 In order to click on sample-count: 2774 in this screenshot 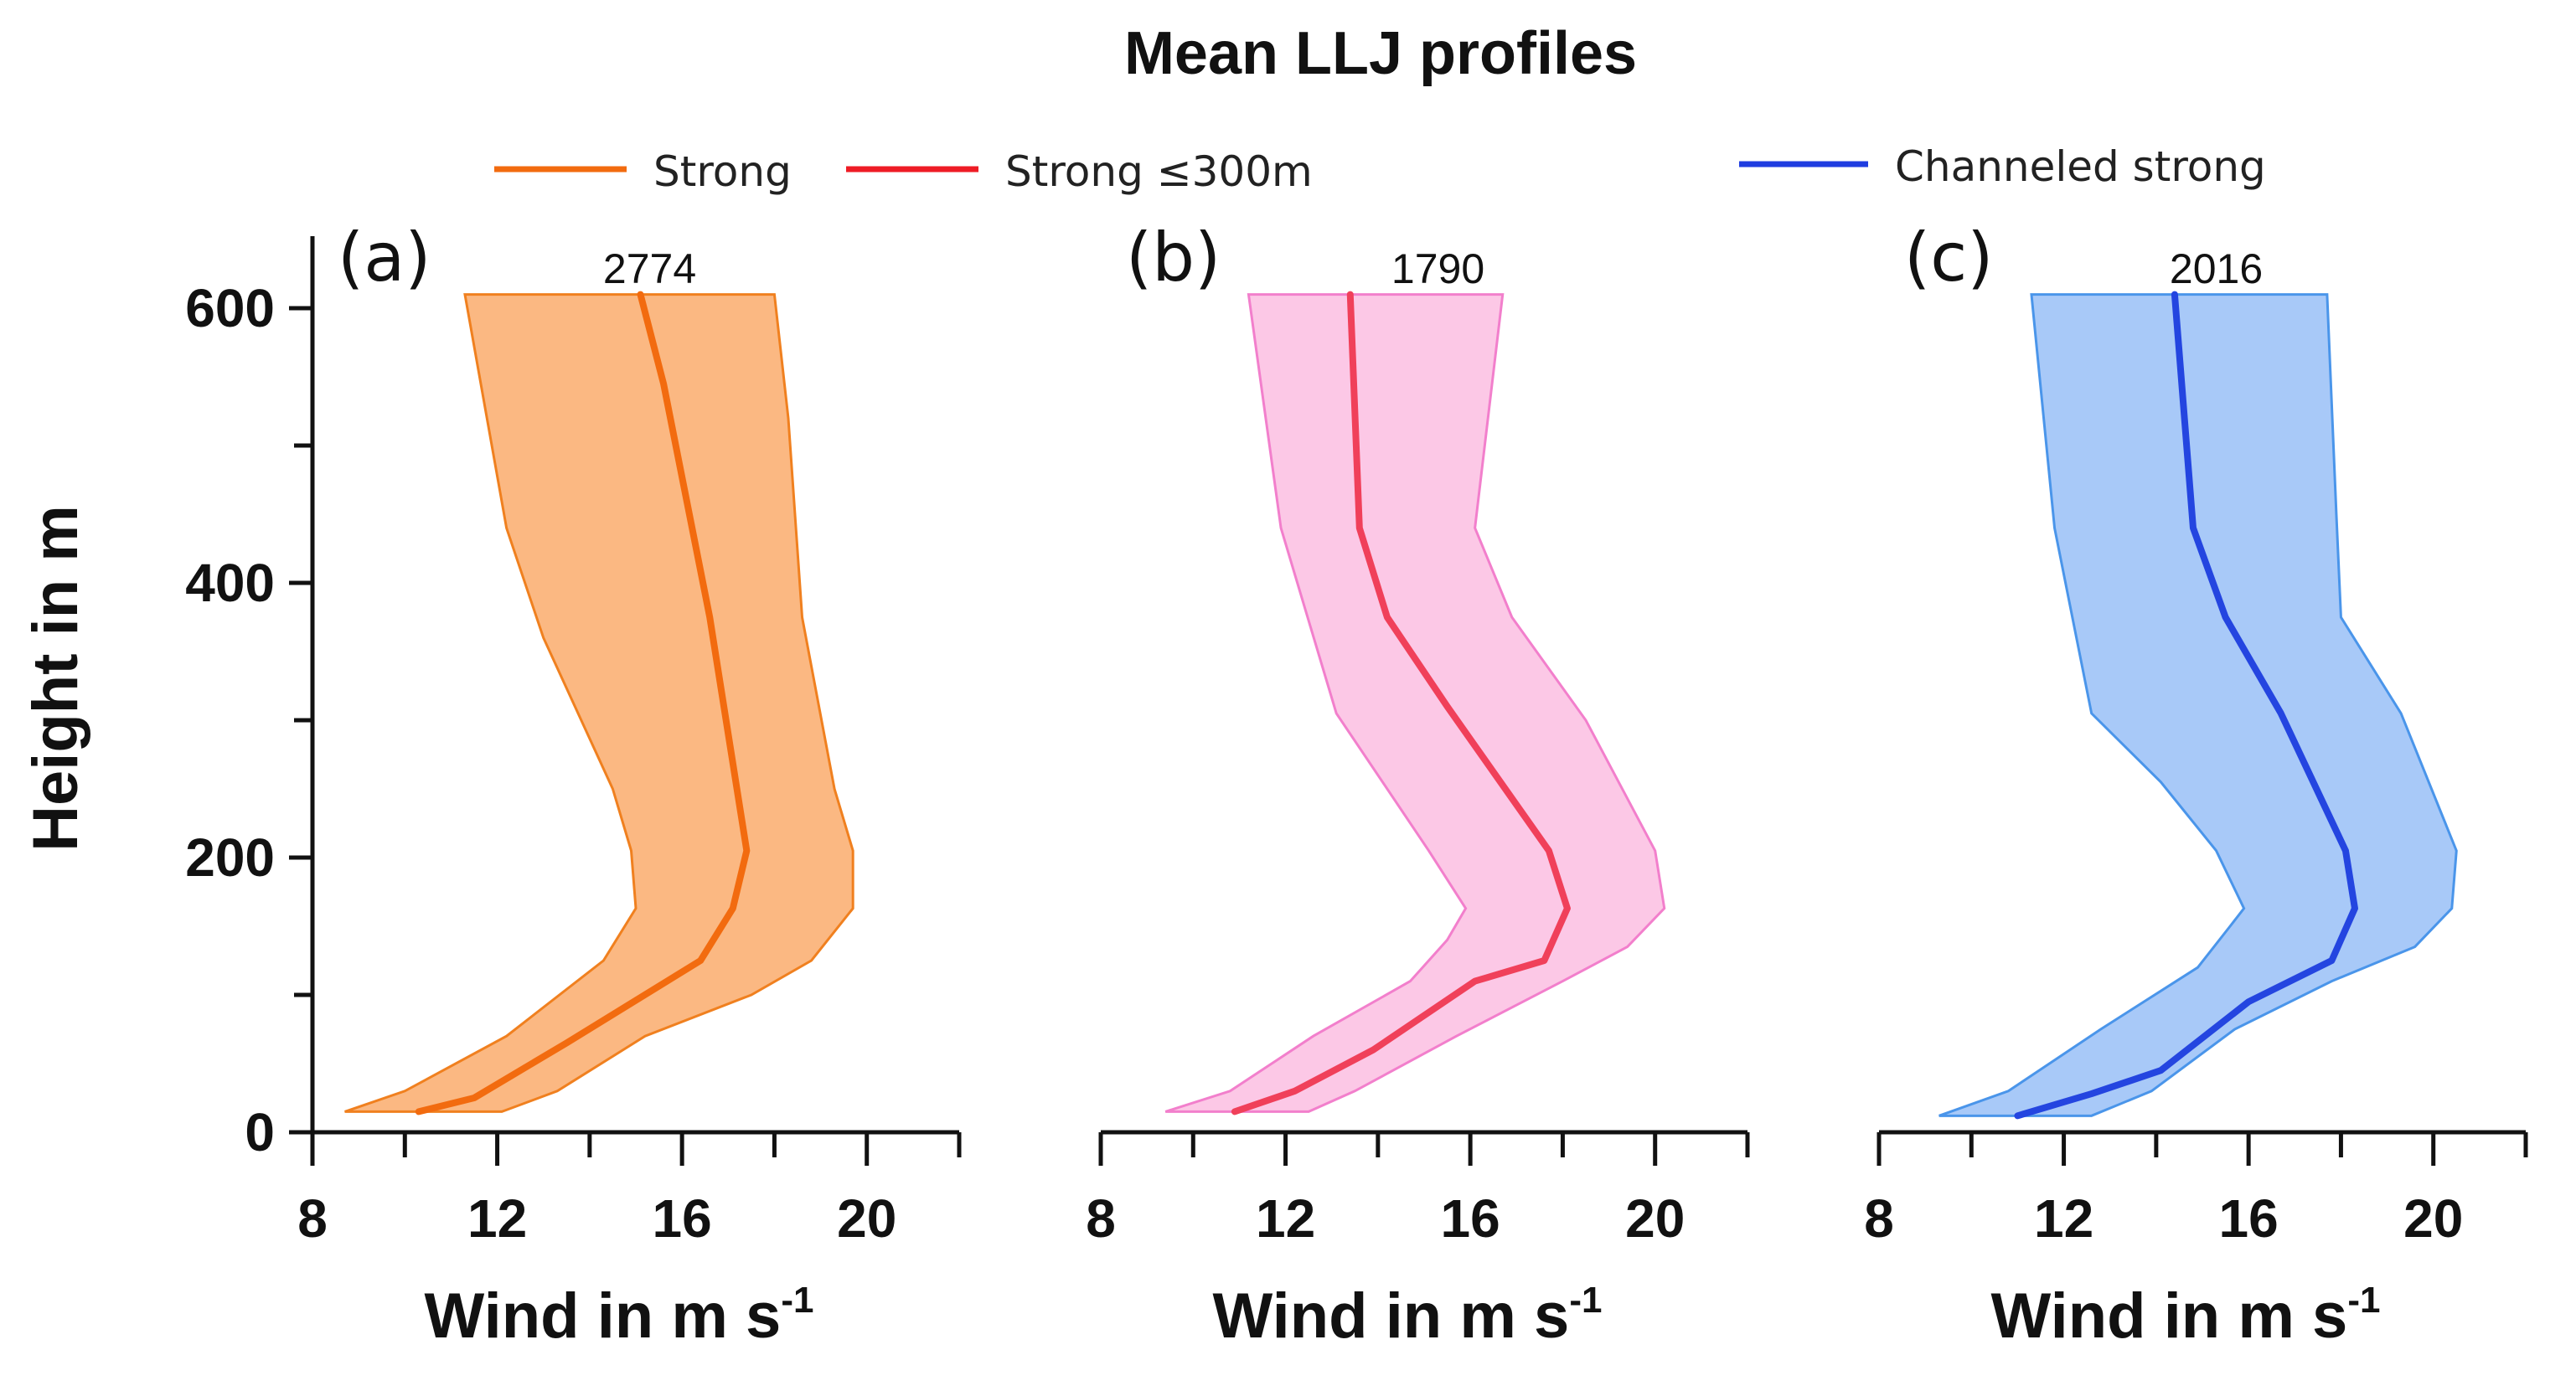, I will do `click(649, 268)`.